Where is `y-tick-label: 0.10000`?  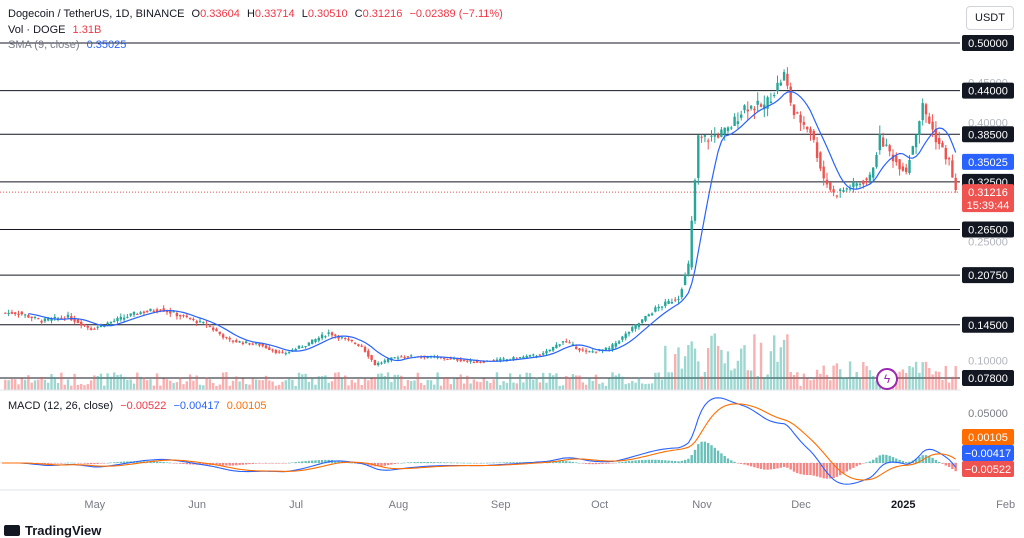 y-tick-label: 0.10000 is located at coordinates (988, 362).